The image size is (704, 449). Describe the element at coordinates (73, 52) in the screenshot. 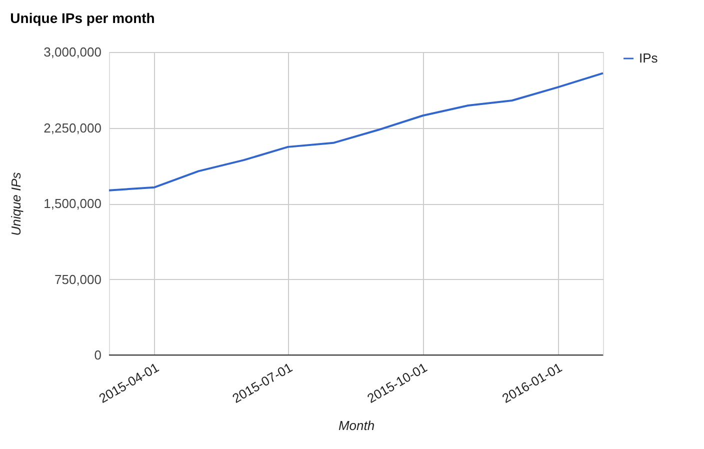

I see `y-tick-label: 3,000,000` at that location.